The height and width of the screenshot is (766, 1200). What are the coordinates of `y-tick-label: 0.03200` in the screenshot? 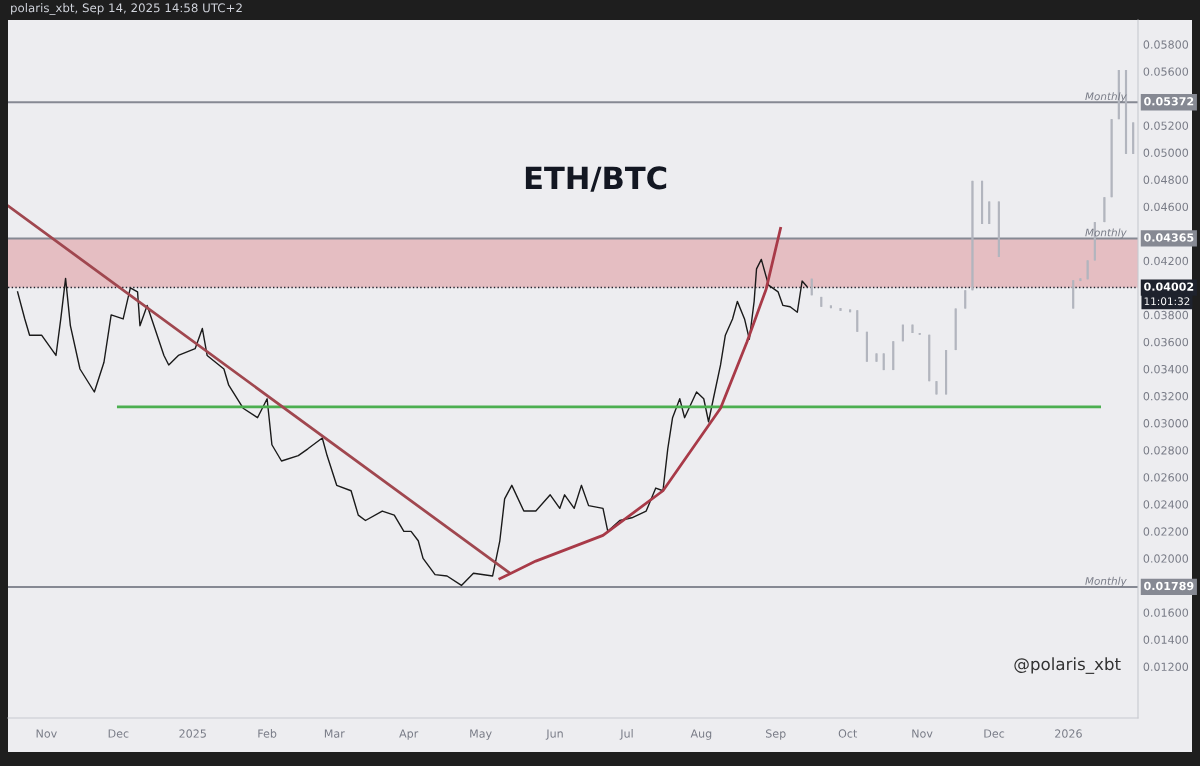 It's located at (1166, 396).